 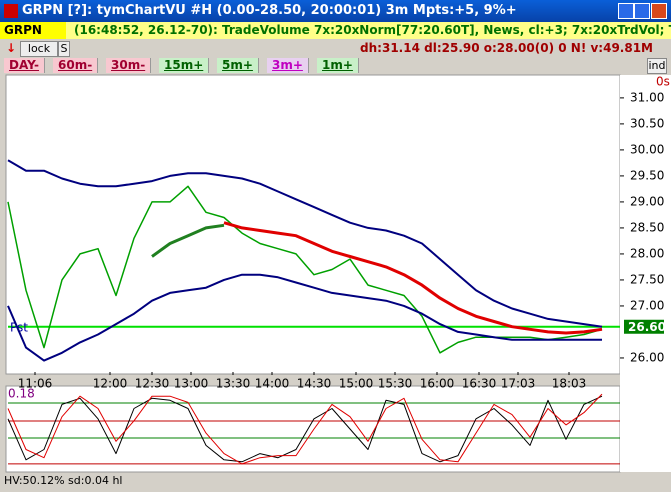 I want to click on lock-button: lock, so click(x=39, y=49).